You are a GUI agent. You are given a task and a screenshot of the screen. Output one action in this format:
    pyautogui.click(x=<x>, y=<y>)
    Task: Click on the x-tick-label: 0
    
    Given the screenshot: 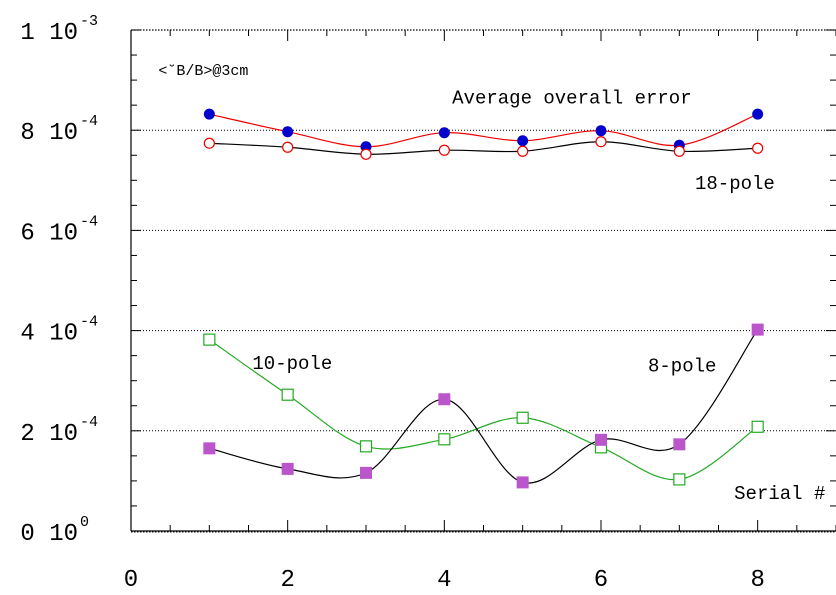 What is the action you would take?
    pyautogui.click(x=131, y=580)
    